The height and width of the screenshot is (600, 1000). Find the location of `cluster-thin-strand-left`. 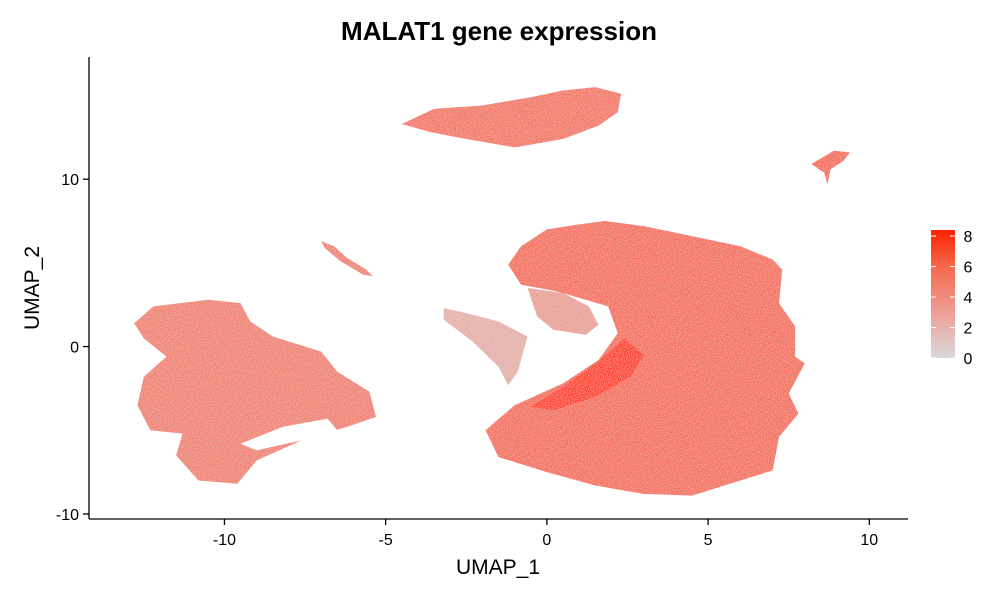

cluster-thin-strand-left is located at coordinates (347, 259).